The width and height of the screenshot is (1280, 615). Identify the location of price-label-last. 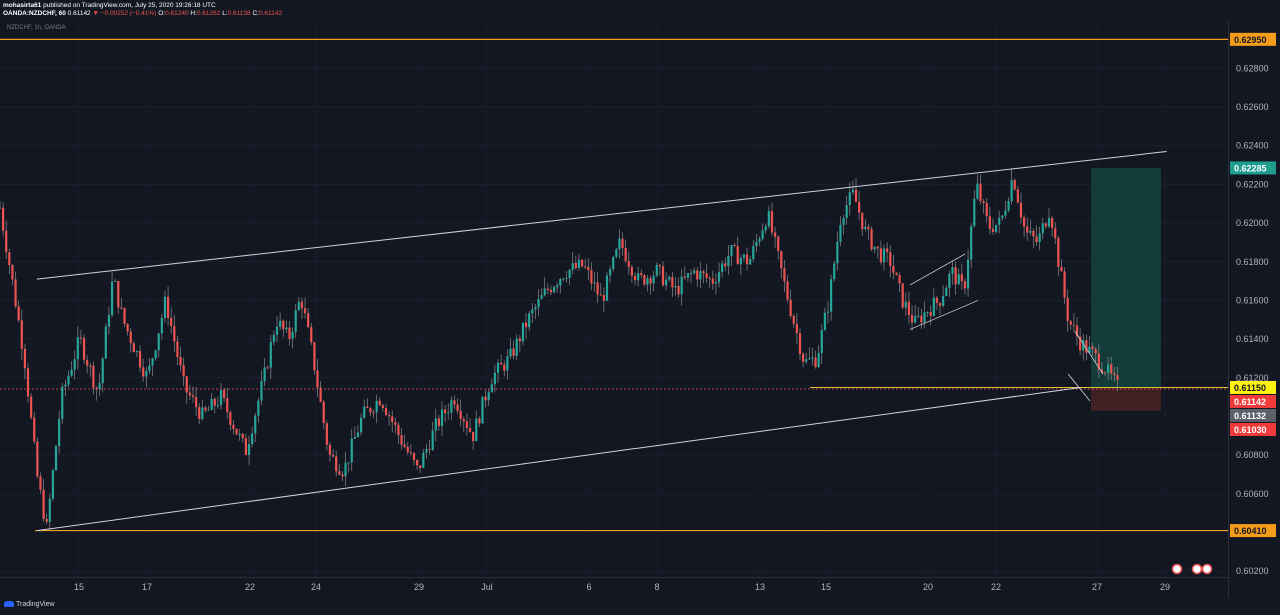
(1253, 401).